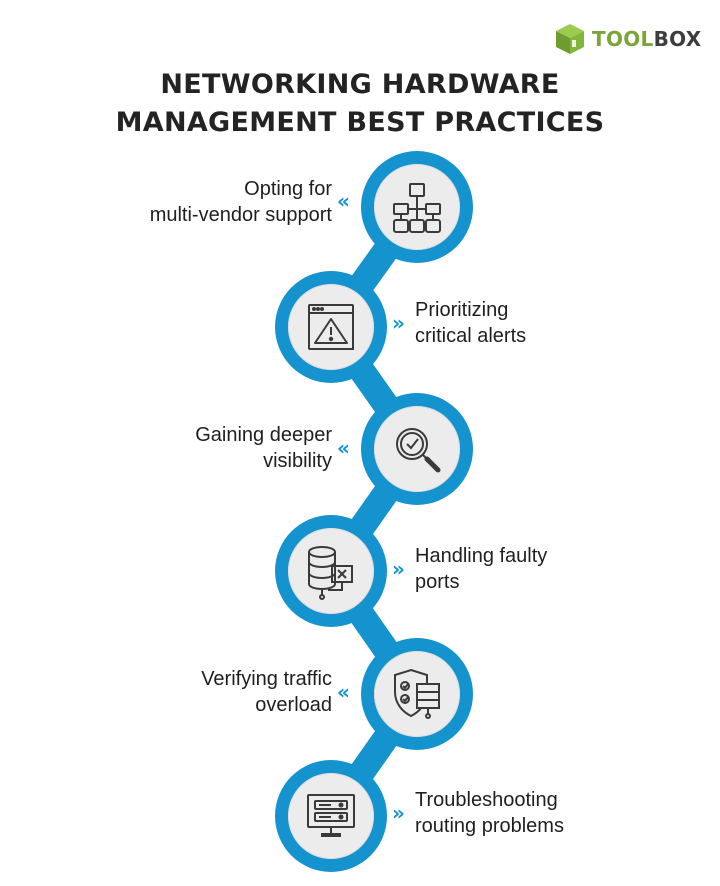 The image size is (720, 886). Describe the element at coordinates (470, 323) in the screenshot. I see `step-2-label: Prioritizing critical alerts` at that location.